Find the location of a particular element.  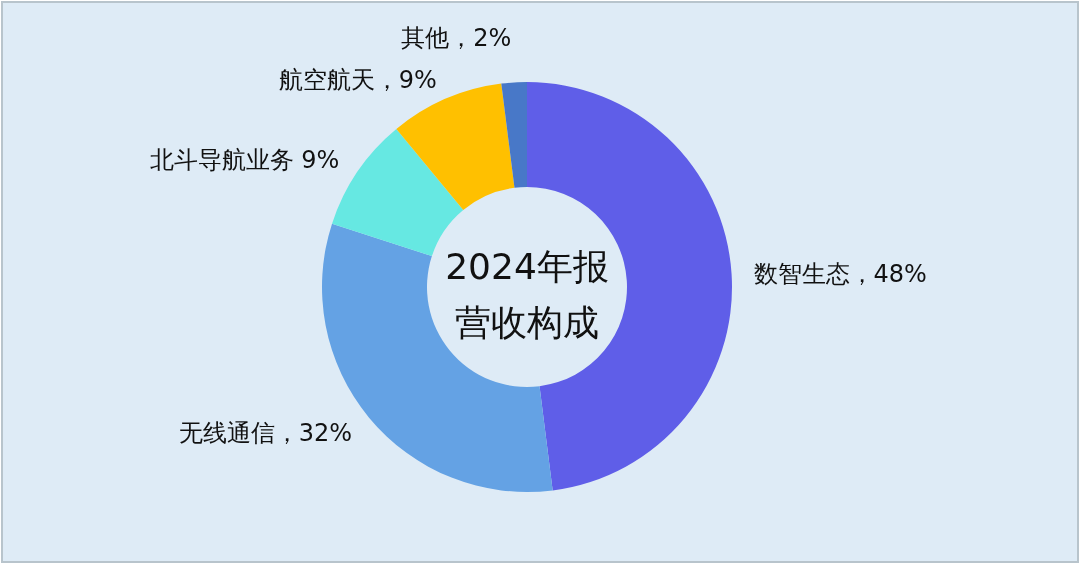

slice-label: 无线通信 is located at coordinates (226, 432).